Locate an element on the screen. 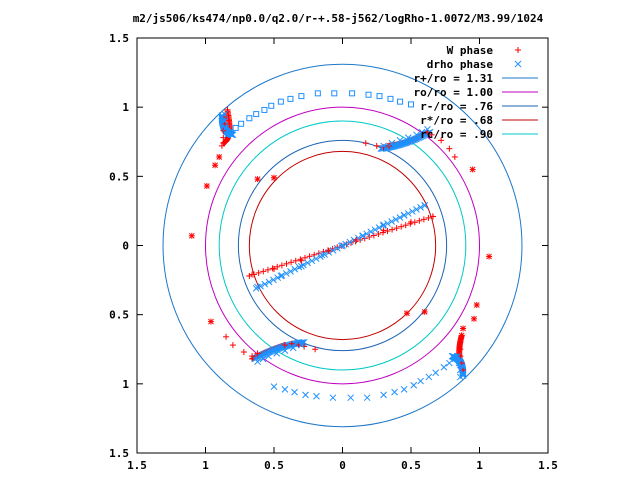  legend-marker-drho-phase is located at coordinates (518, 64).